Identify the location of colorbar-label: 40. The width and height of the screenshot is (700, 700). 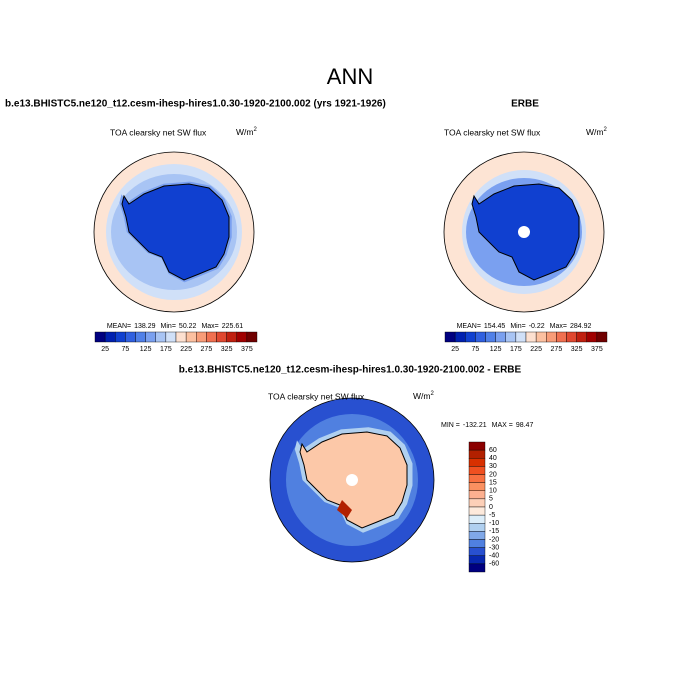
(493, 458).